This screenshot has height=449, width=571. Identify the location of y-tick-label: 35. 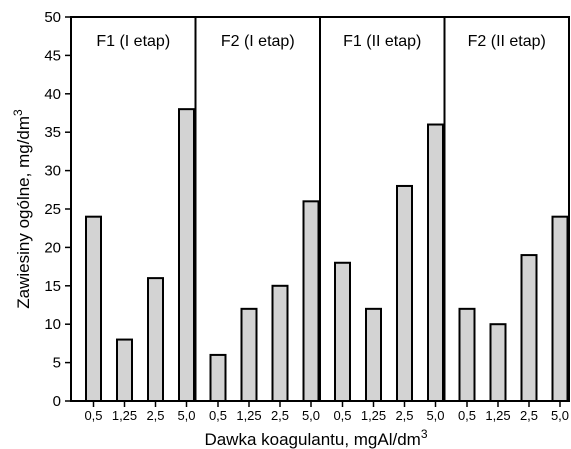
(52, 132).